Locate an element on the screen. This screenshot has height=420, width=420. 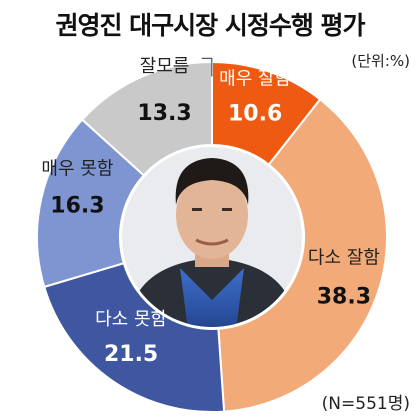
slice-value-4: 16.3 is located at coordinates (77, 205).